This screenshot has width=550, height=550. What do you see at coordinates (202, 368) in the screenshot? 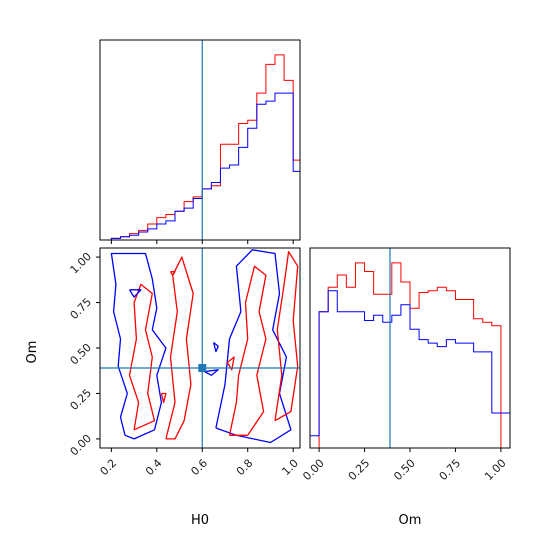
I see `joint-truth-marker` at bounding box center [202, 368].